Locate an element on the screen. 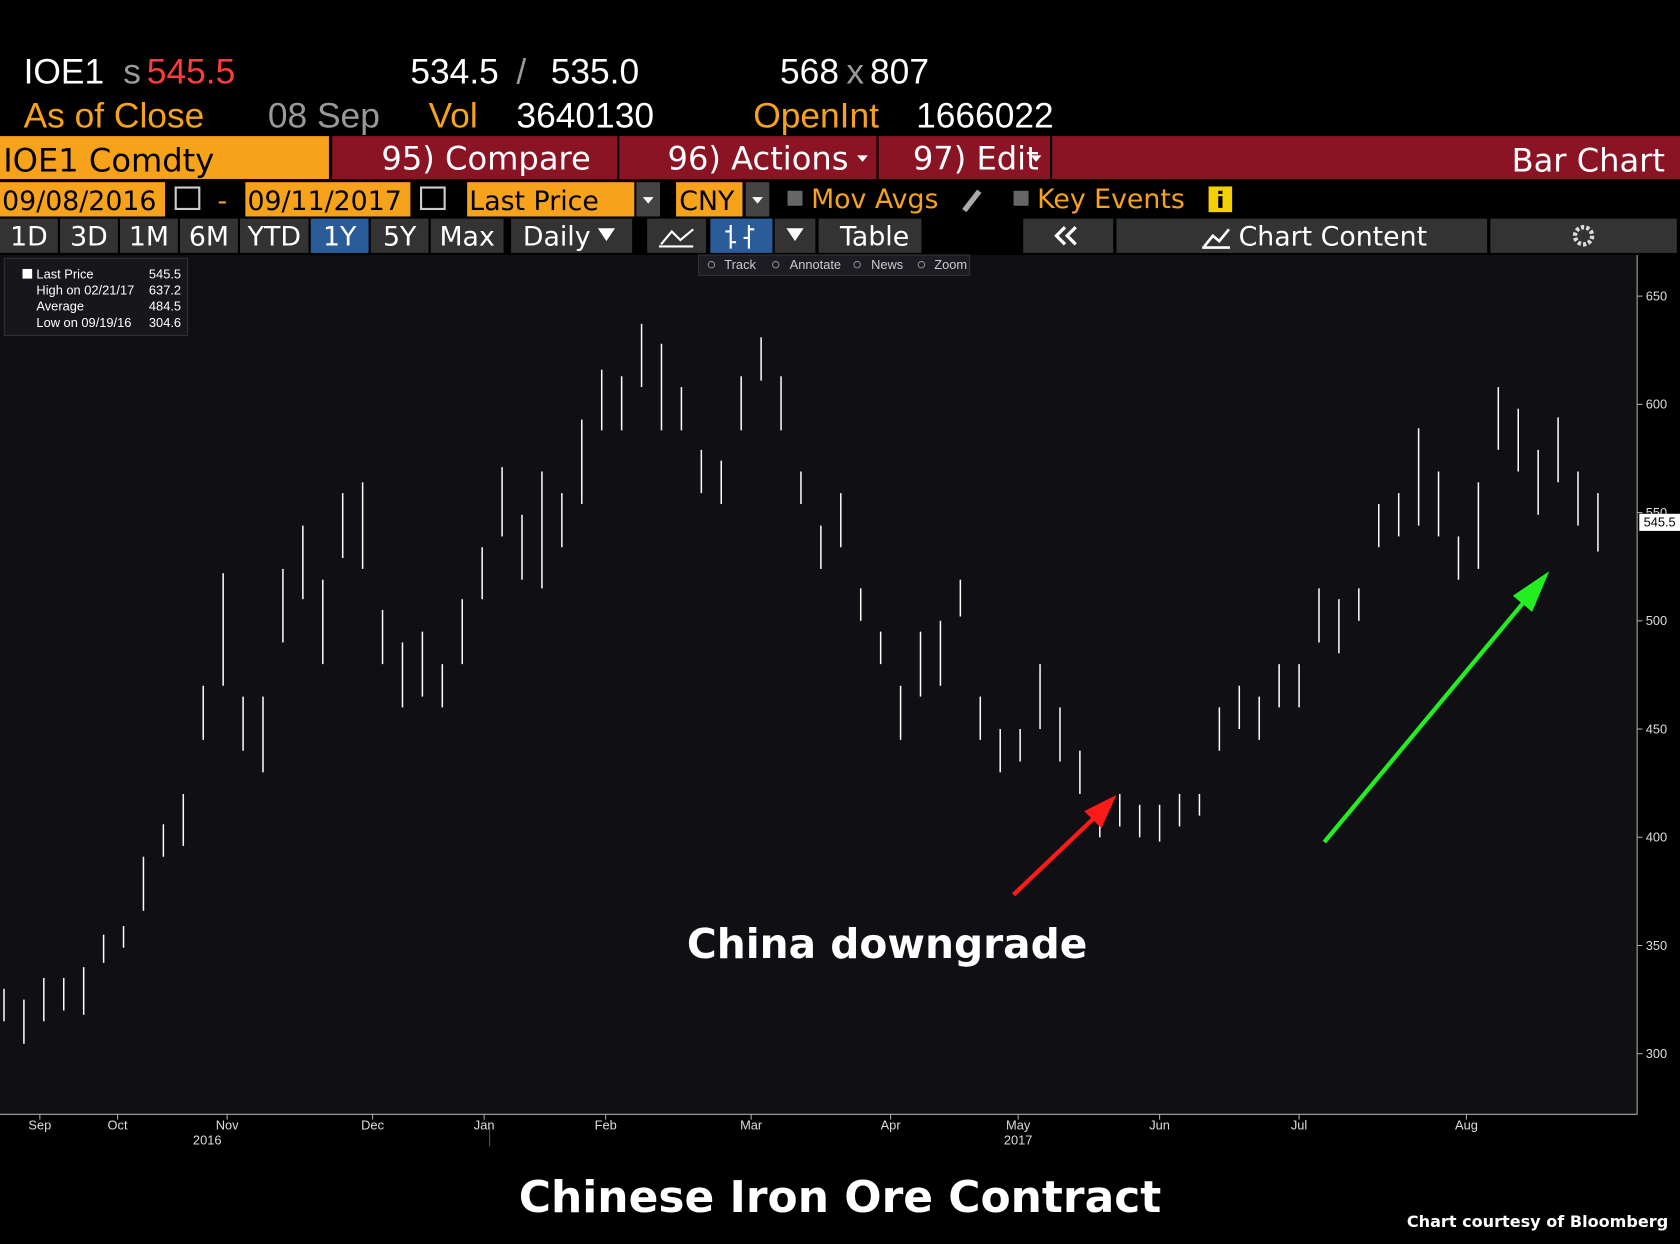 Image resolution: width=1680 pixels, height=1244 pixels. red-arrow is located at coordinates (1059, 852).